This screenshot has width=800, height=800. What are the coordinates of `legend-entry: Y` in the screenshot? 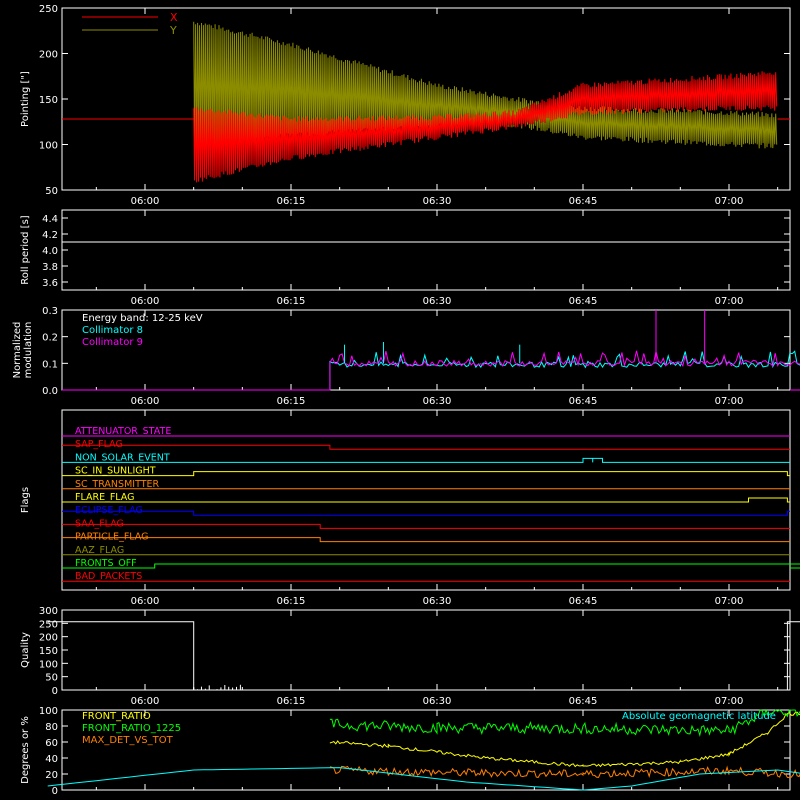 It's located at (173, 30).